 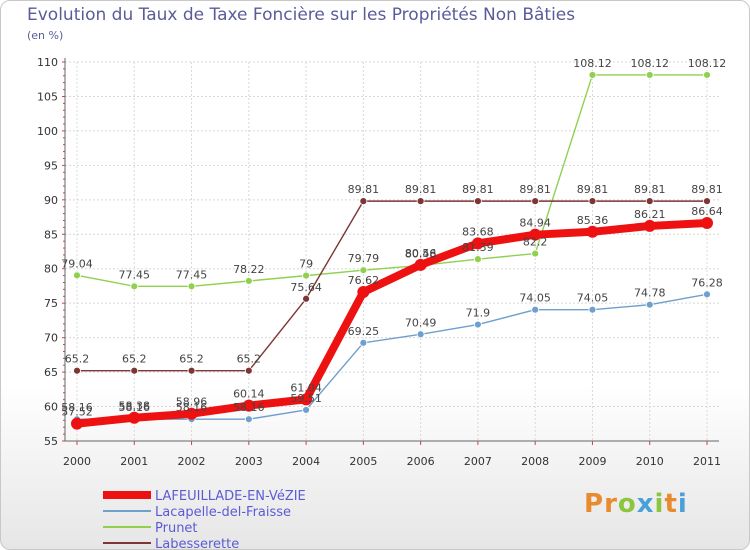 What do you see at coordinates (51, 407) in the screenshot?
I see `y-tick-label: 60` at bounding box center [51, 407].